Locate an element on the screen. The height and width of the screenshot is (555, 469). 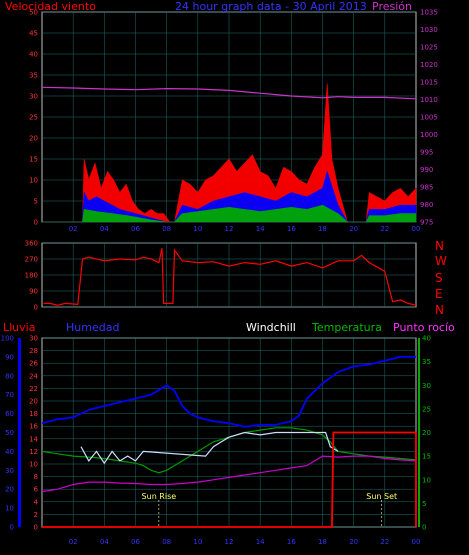
pressure-tick-label: 980 is located at coordinates (426, 205).